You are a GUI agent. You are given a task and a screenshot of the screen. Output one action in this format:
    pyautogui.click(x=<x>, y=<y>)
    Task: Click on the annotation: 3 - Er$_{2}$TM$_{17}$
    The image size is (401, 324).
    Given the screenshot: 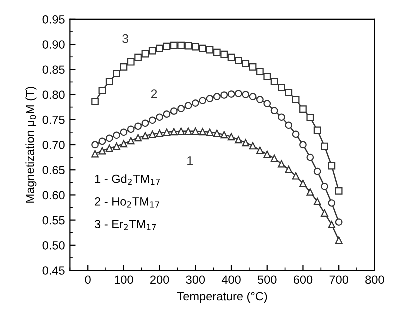 What is the action you would take?
    pyautogui.click(x=125, y=225)
    